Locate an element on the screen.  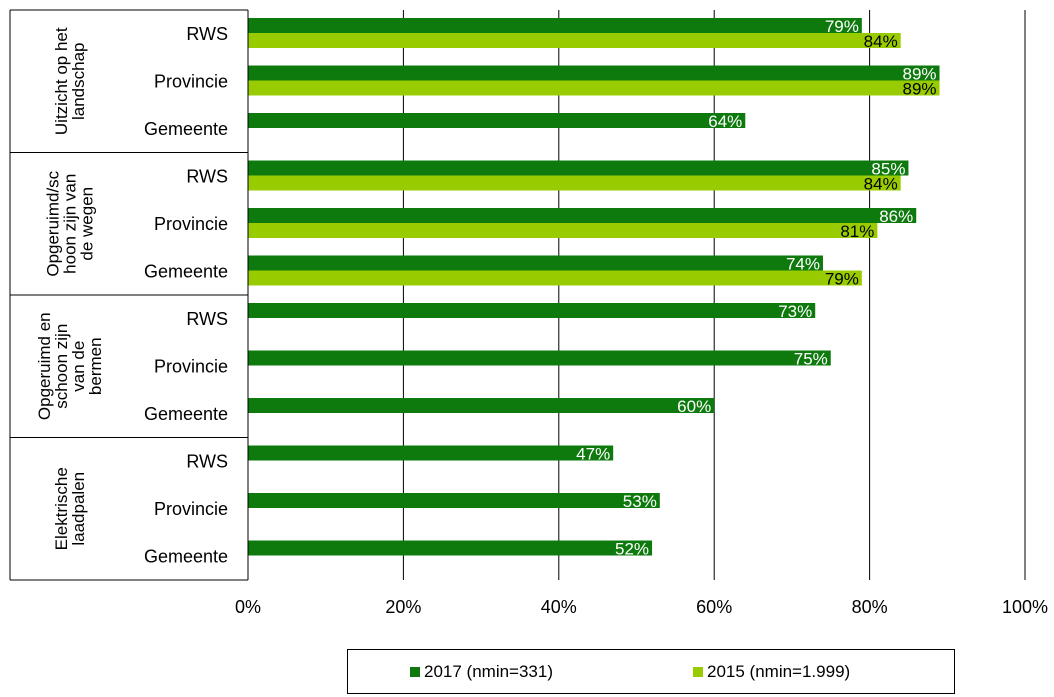
x-tick-label: 20% is located at coordinates (403, 607).